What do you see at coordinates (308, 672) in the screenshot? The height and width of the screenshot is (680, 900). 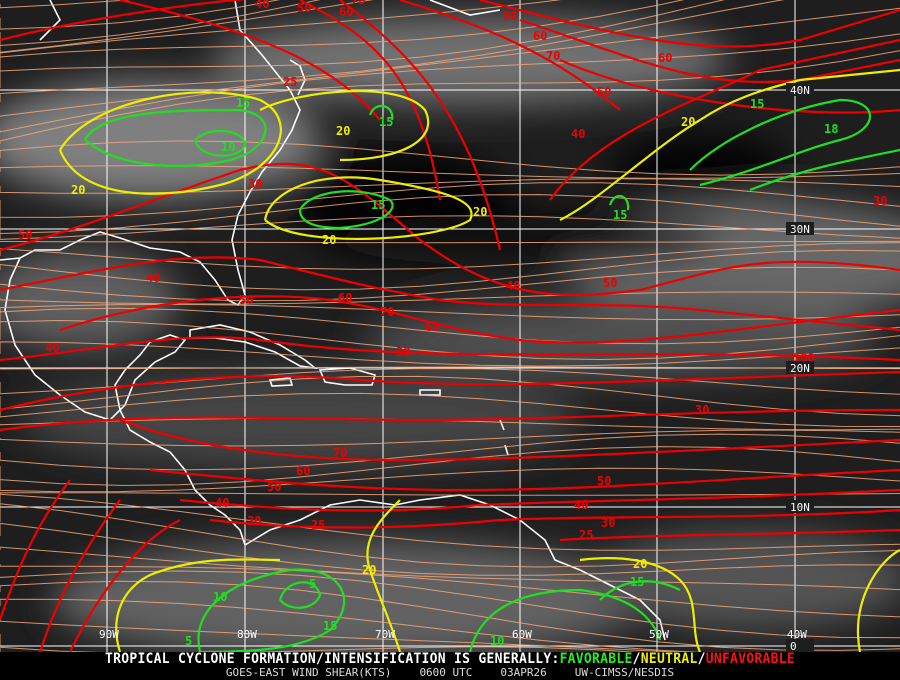 I see `product-name: GOES-EAST WIND SHEAR(KTS)` at bounding box center [308, 672].